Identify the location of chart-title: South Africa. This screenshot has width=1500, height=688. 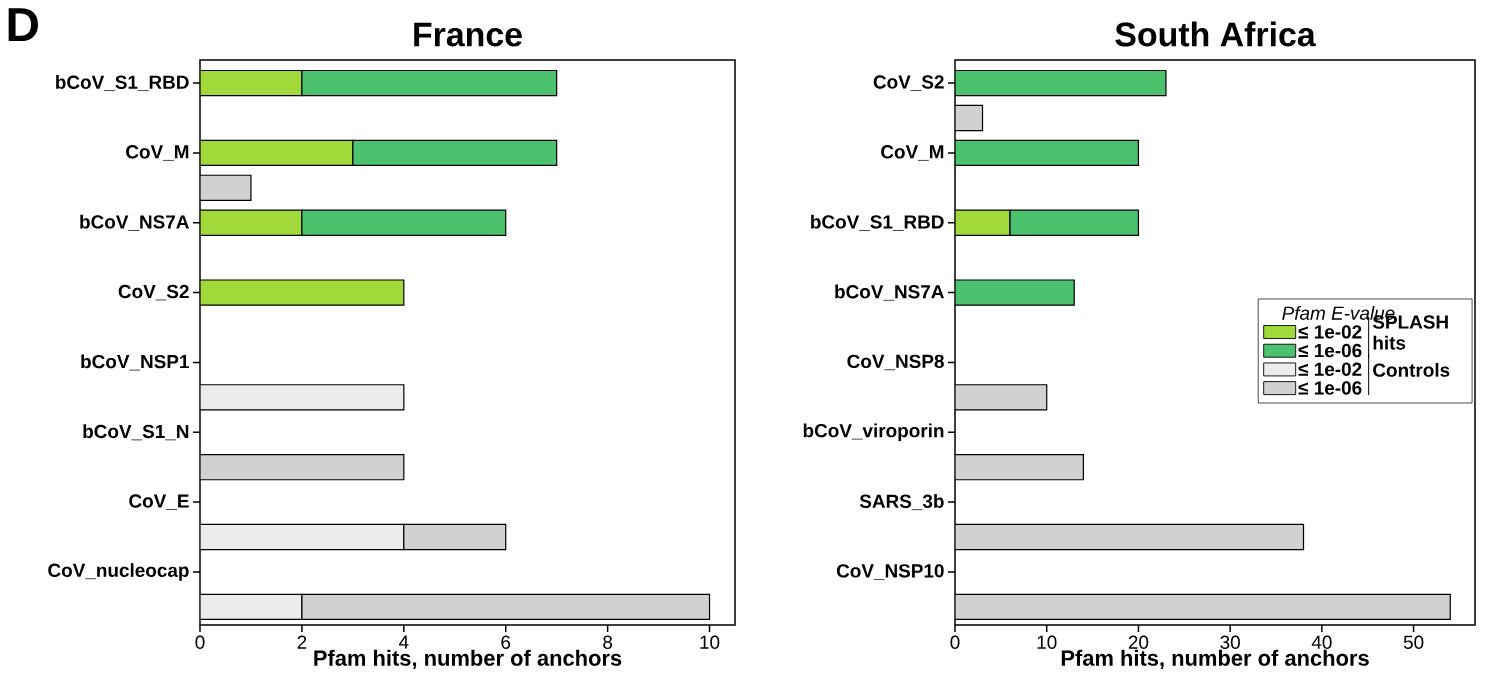
(1215, 34).